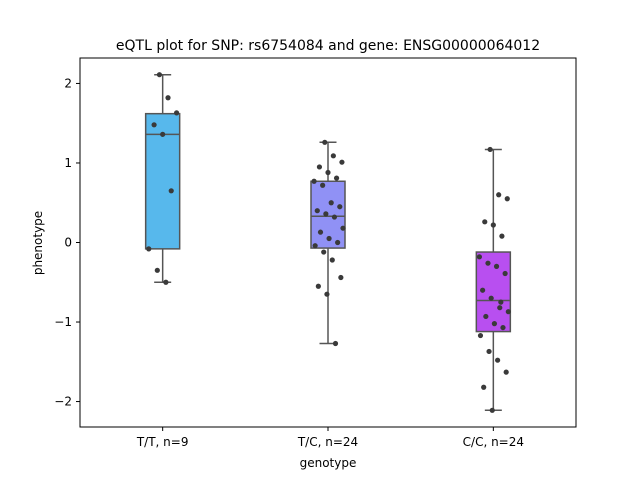 The width and height of the screenshot is (640, 485). I want to click on y-tick-label: −2, so click(63, 402).